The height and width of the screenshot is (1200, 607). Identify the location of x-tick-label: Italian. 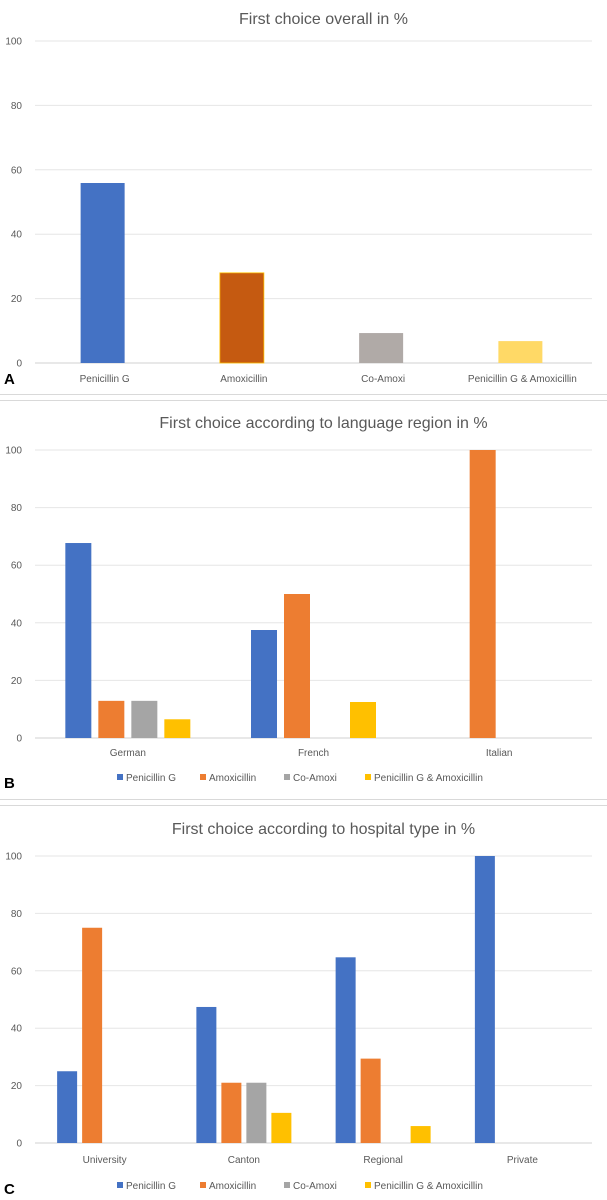
(499, 753).